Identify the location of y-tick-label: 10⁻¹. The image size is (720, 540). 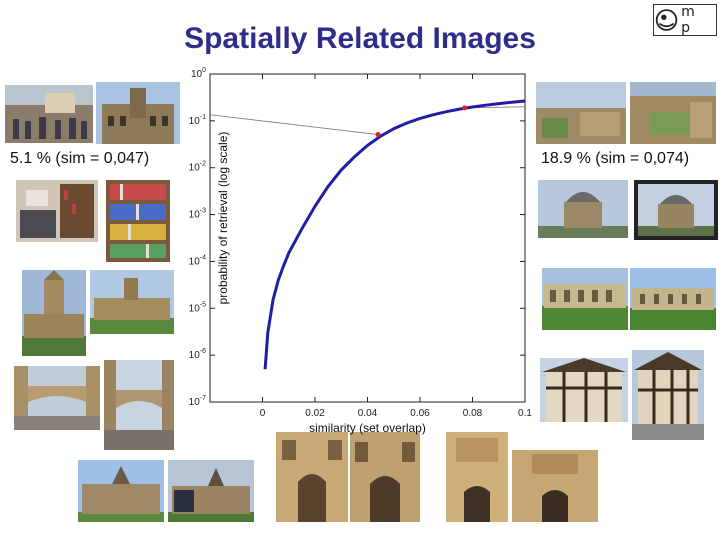
(197, 120).